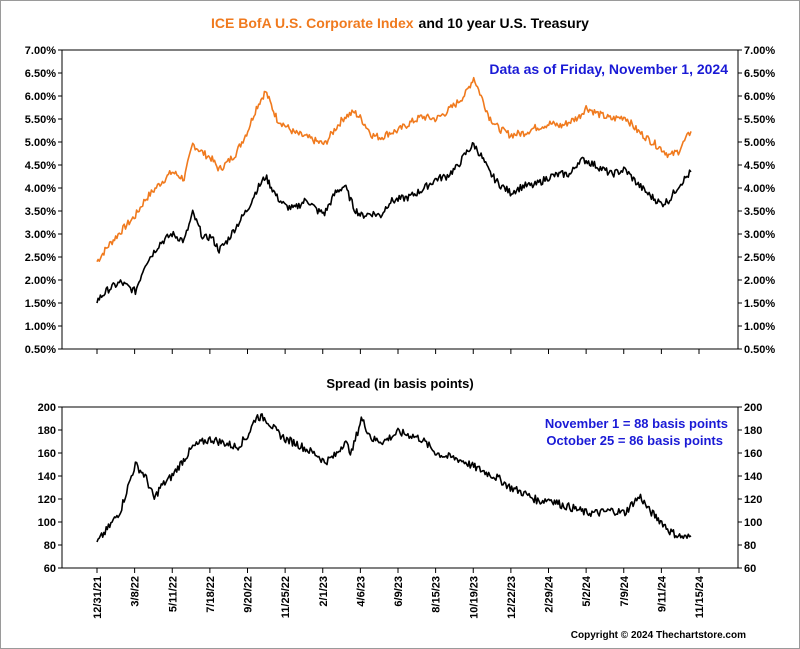  I want to click on x-tick-label: 5/11/22, so click(173, 594).